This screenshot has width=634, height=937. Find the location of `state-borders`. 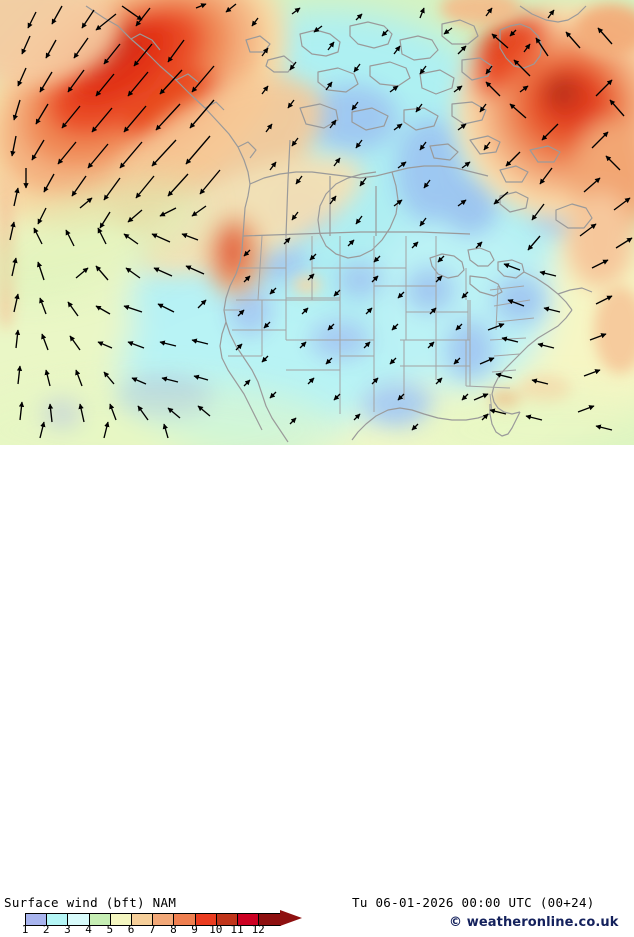

state-borders is located at coordinates (379, 324).